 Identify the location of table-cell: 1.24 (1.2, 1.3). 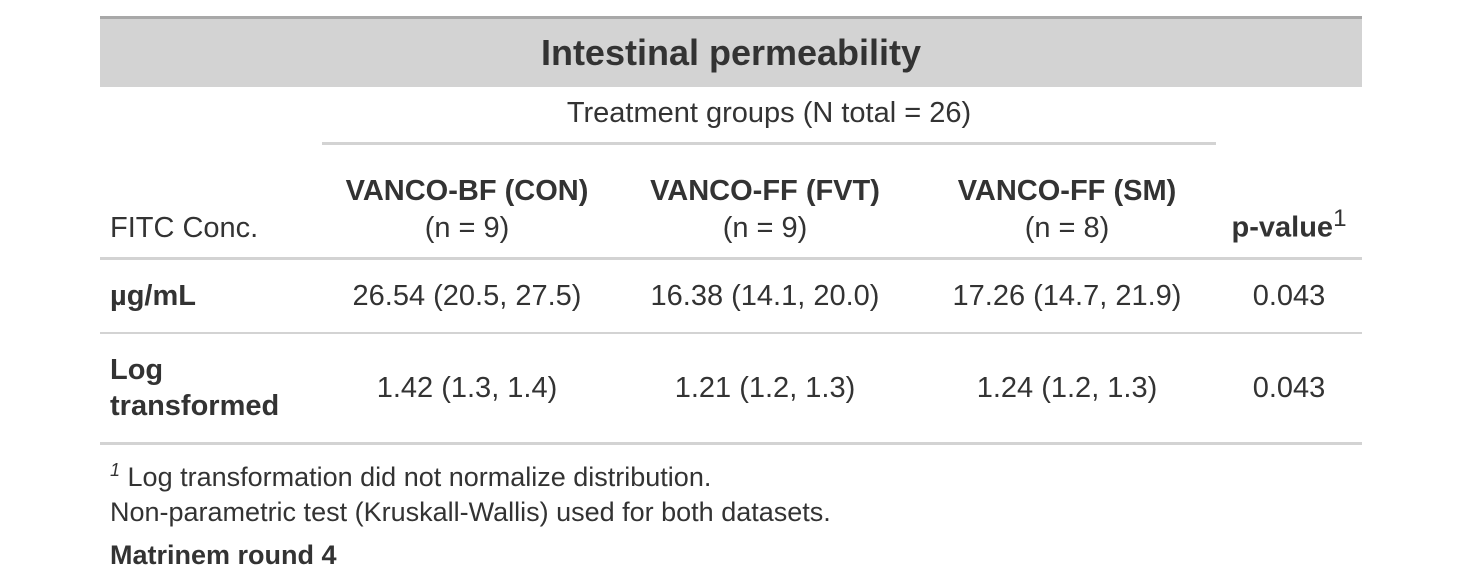
(1067, 389).